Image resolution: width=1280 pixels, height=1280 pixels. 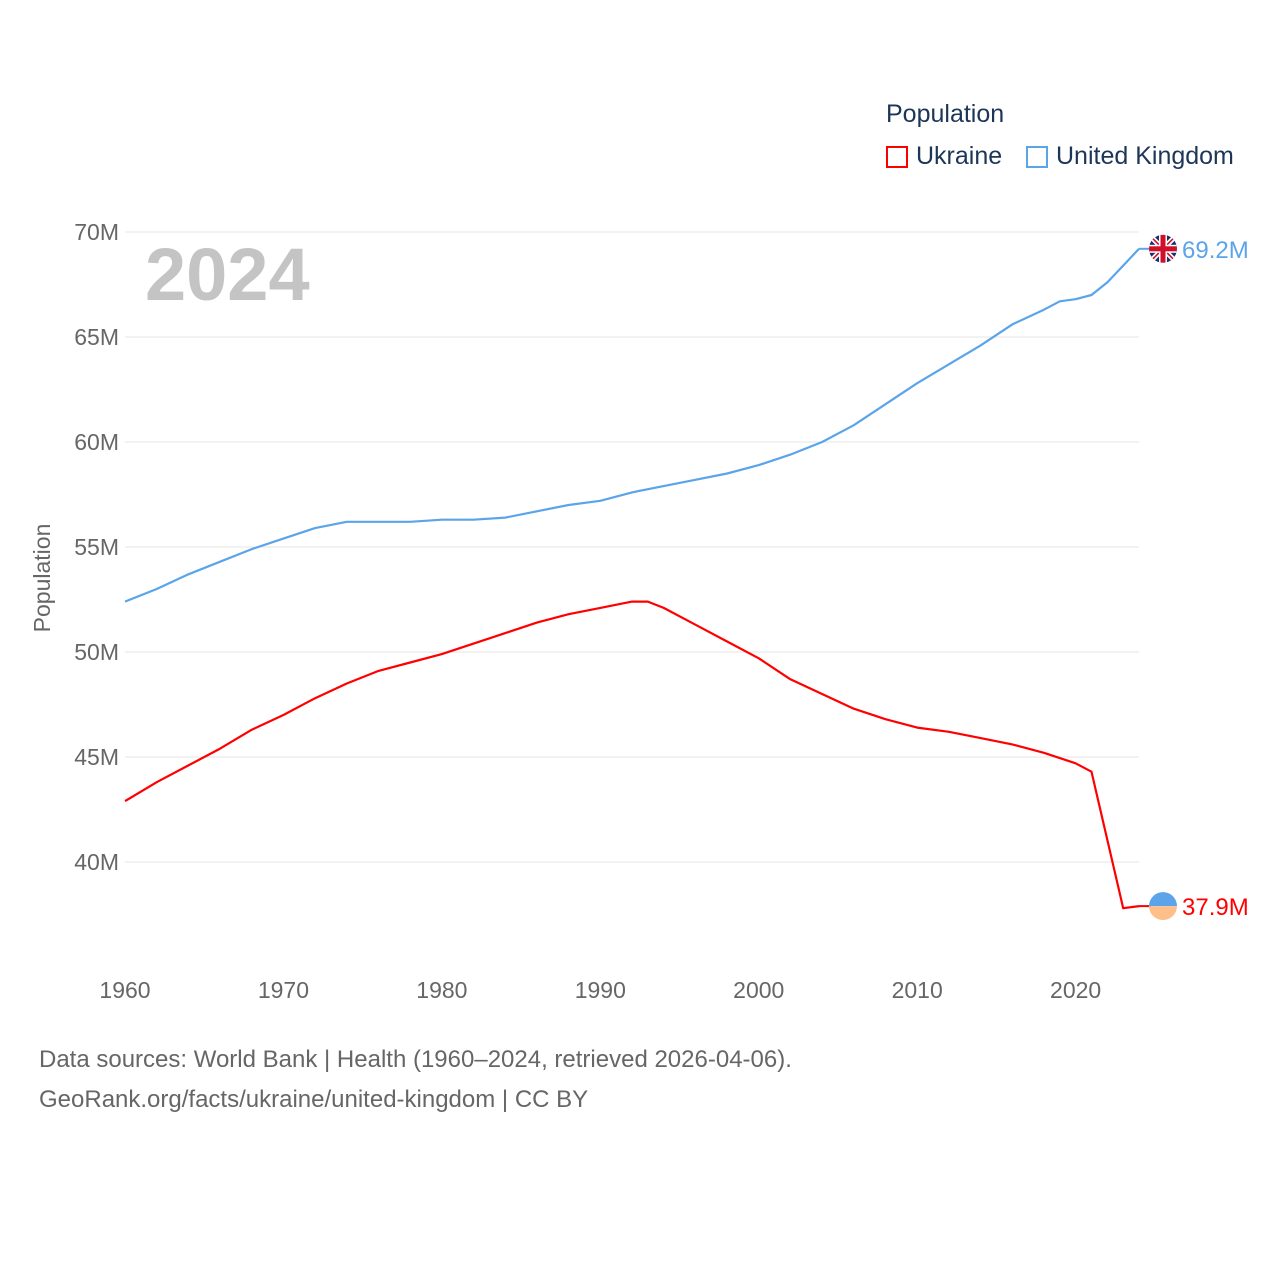 I want to click on uk-flag-icon, so click(x=1163, y=248).